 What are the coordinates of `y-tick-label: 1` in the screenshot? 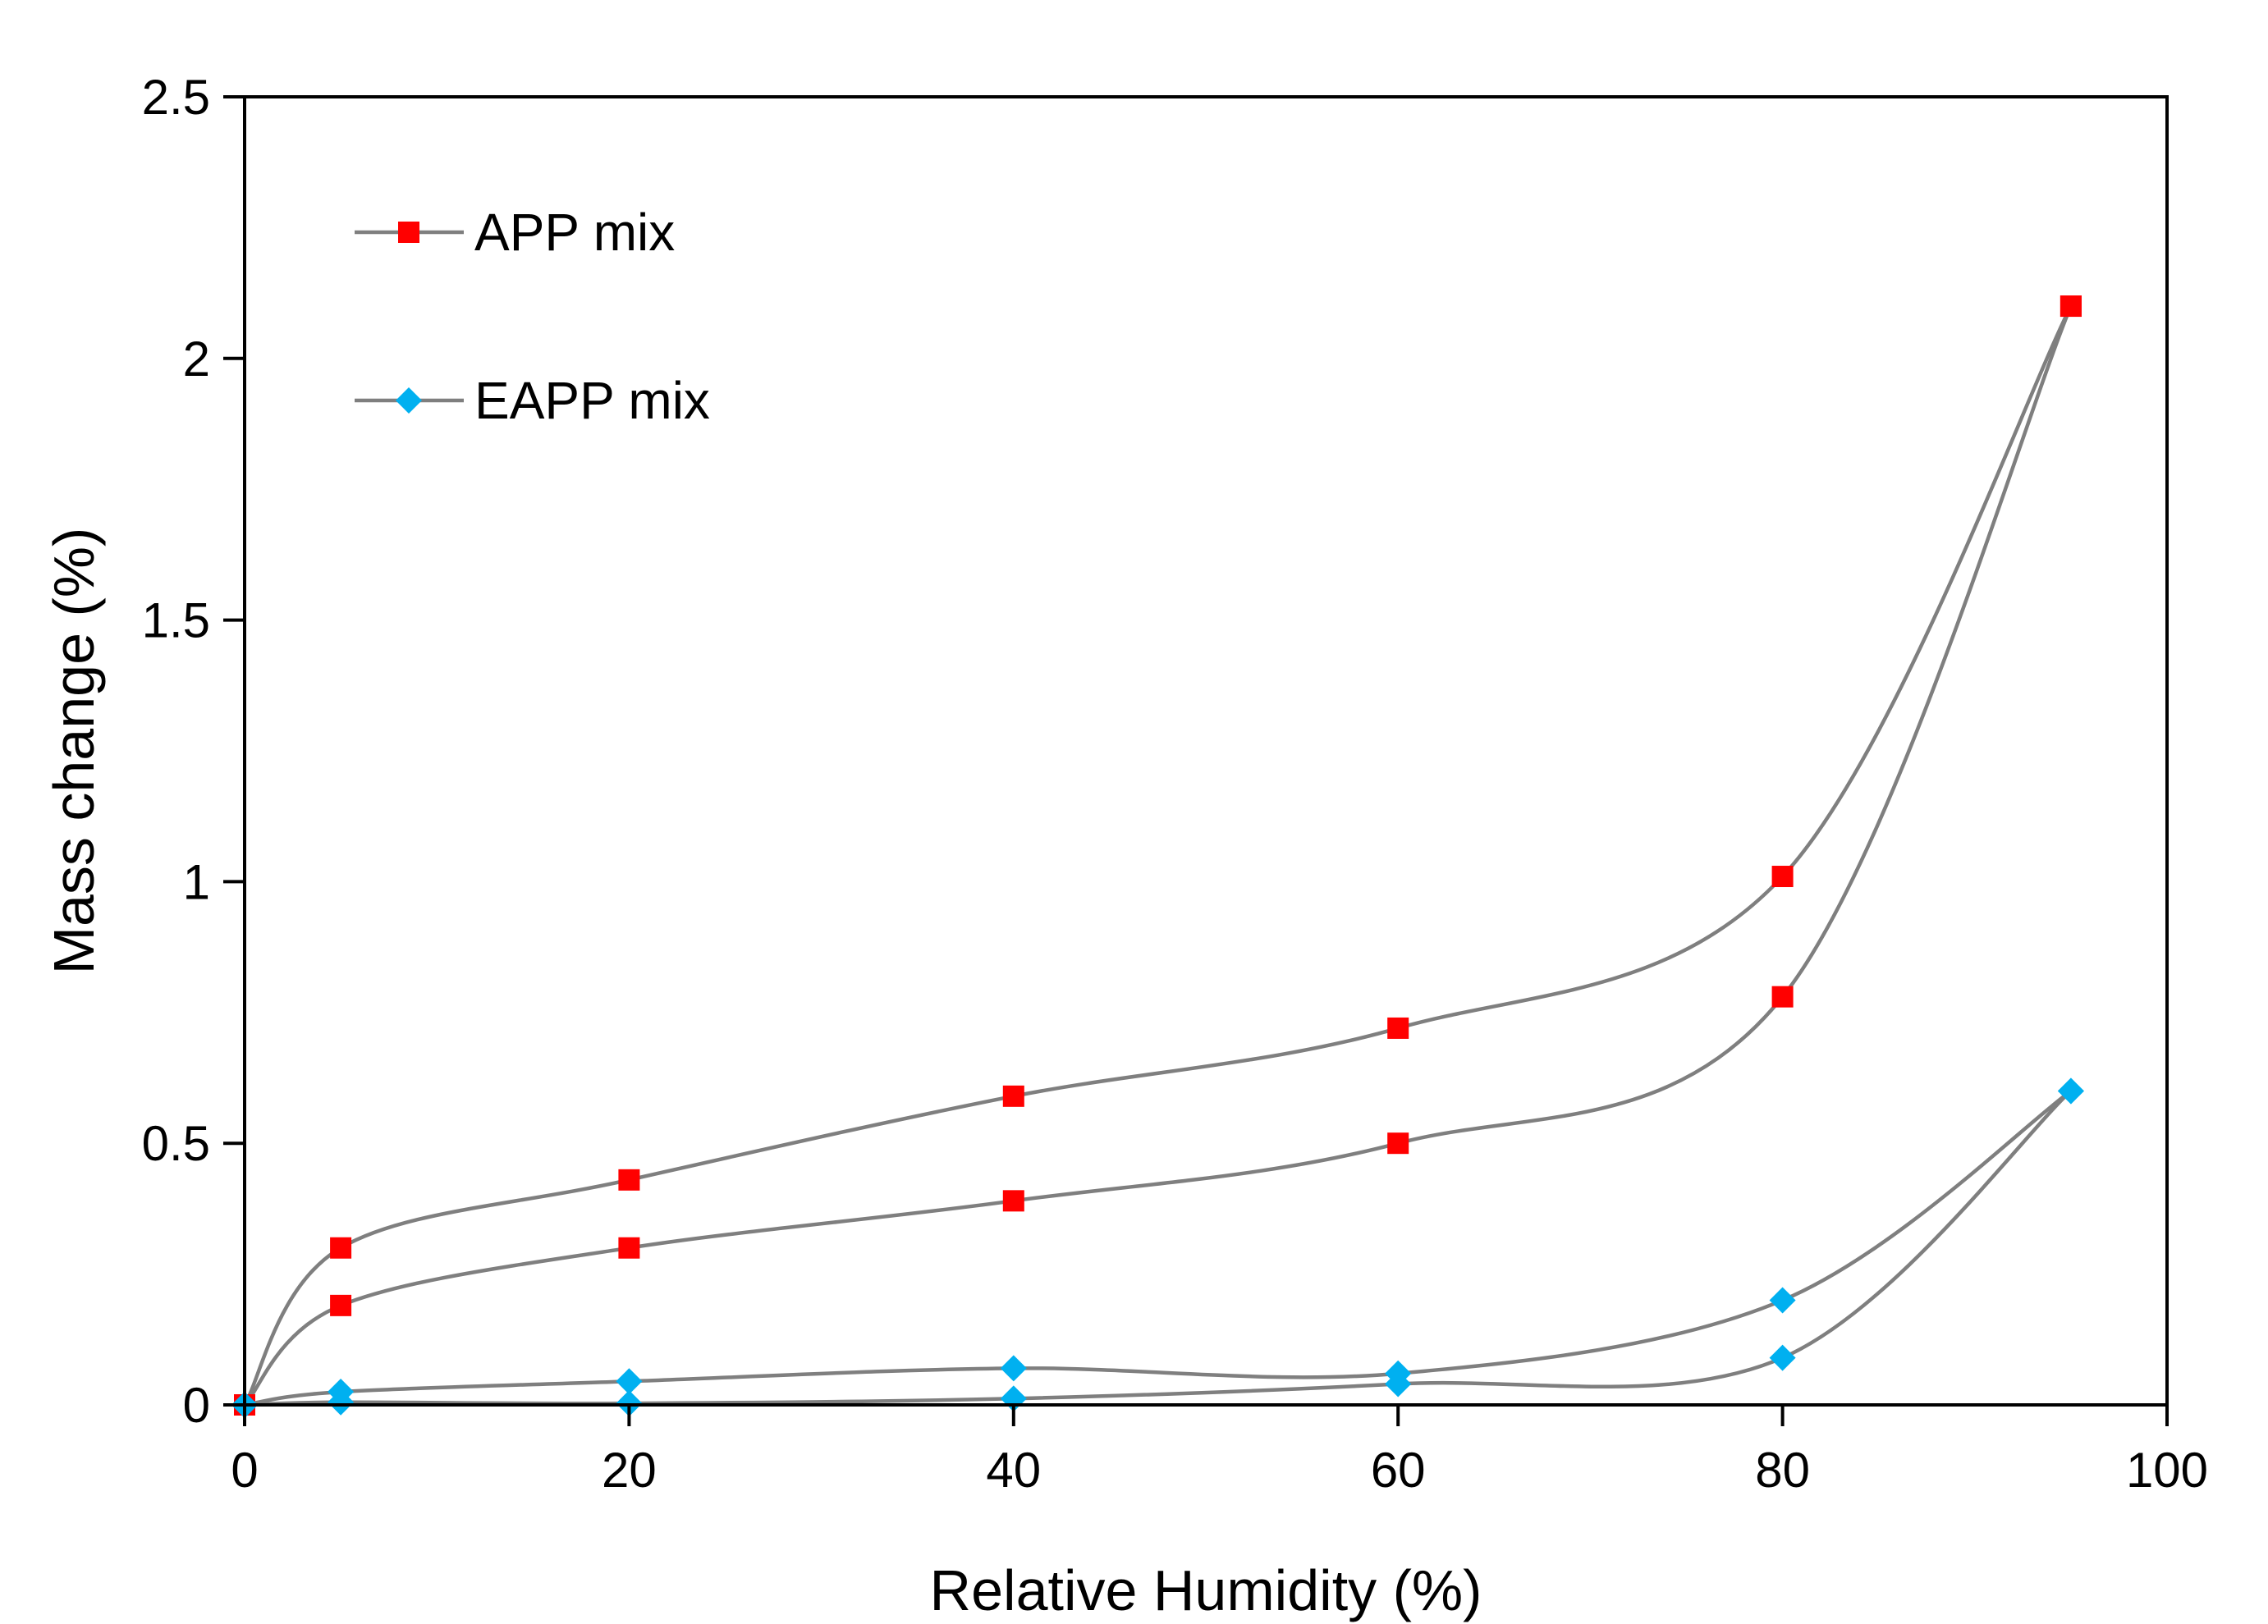 It's located at (196, 881).